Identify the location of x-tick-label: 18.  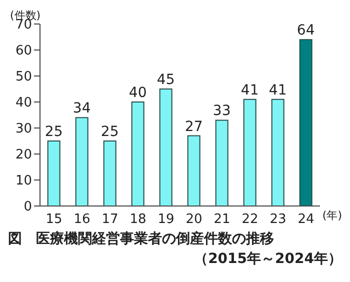
(138, 220).